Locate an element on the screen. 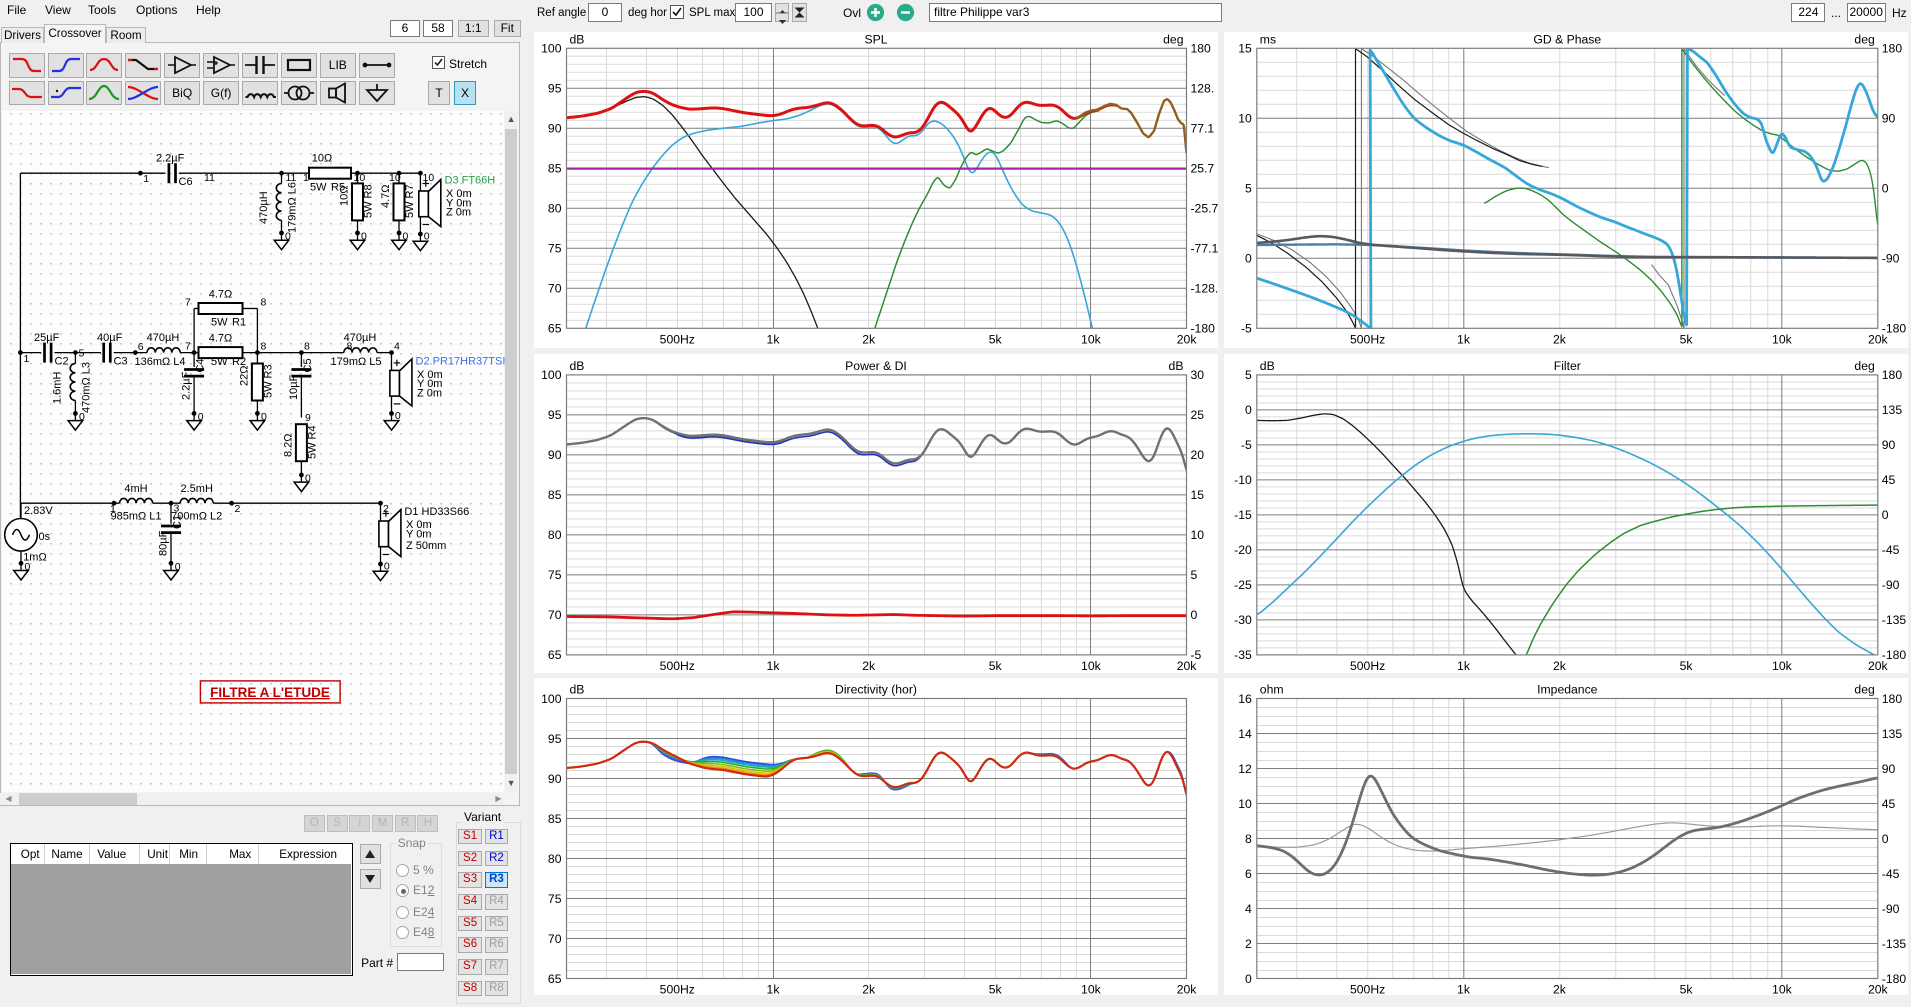  svg-text: 135 is located at coordinates (1891, 734).